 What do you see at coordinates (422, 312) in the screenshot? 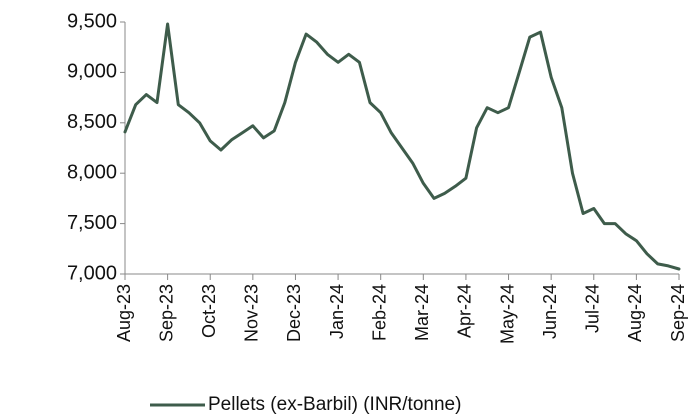
I see `x-tick-label: Mar-24` at bounding box center [422, 312].